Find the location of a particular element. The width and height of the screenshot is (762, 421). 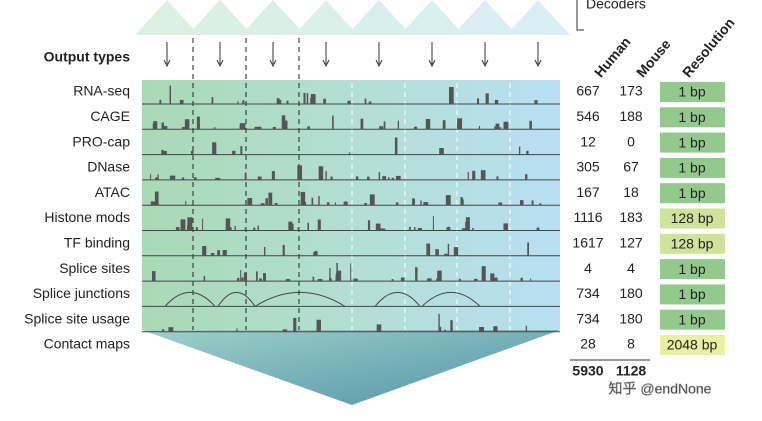

mouse-count: 127 is located at coordinates (631, 243).